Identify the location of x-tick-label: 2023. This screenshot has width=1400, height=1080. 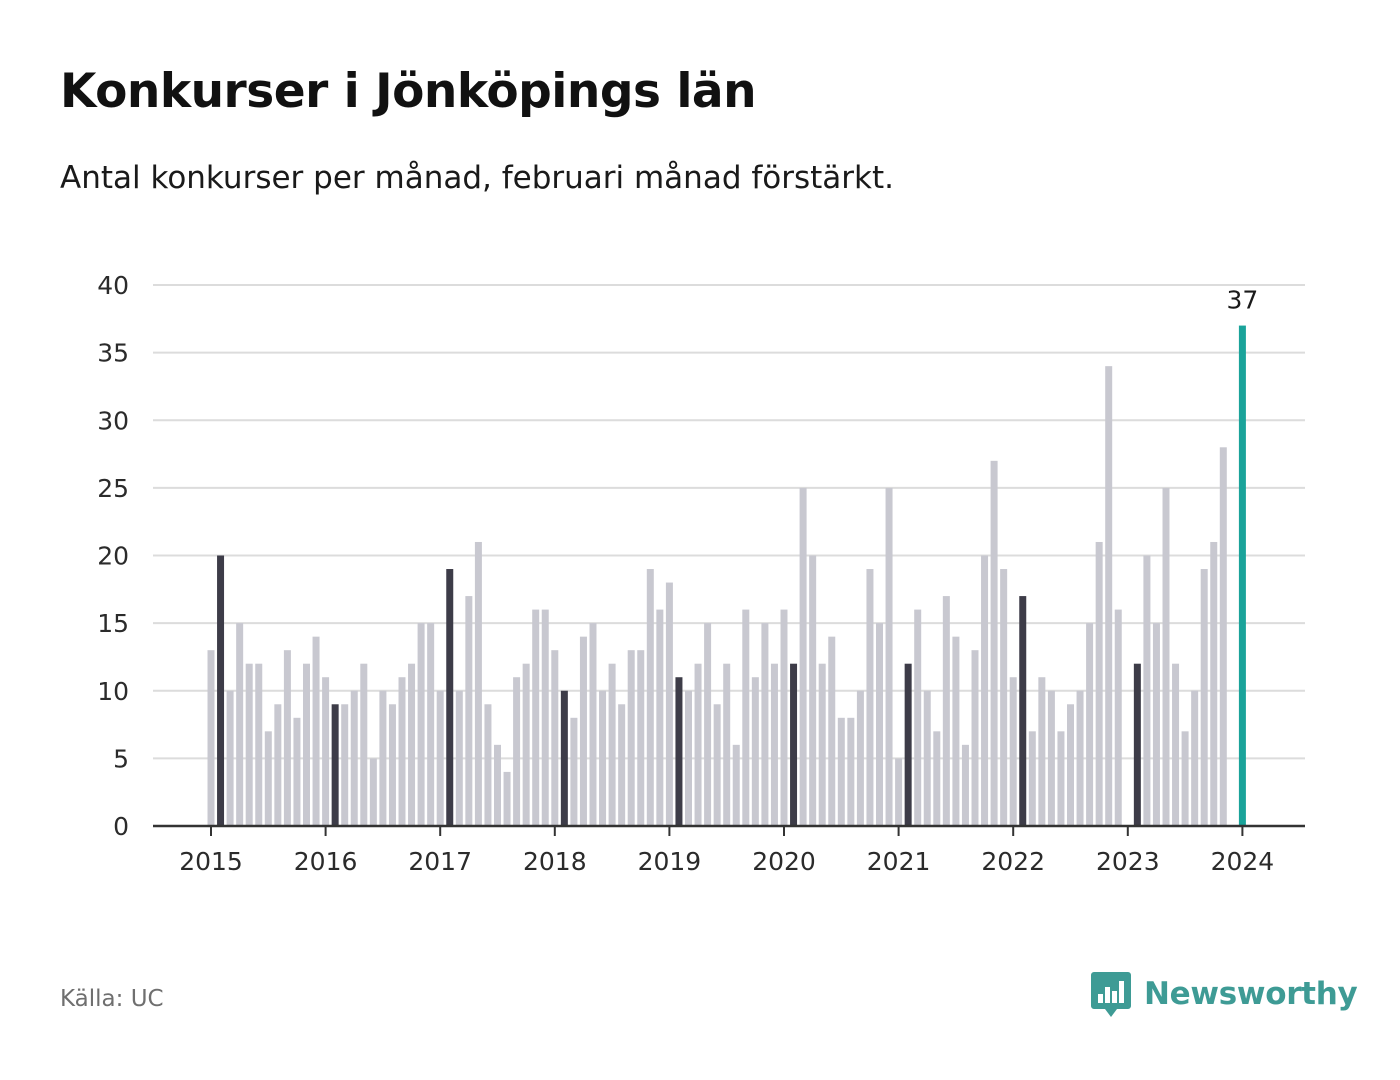
(1128, 861).